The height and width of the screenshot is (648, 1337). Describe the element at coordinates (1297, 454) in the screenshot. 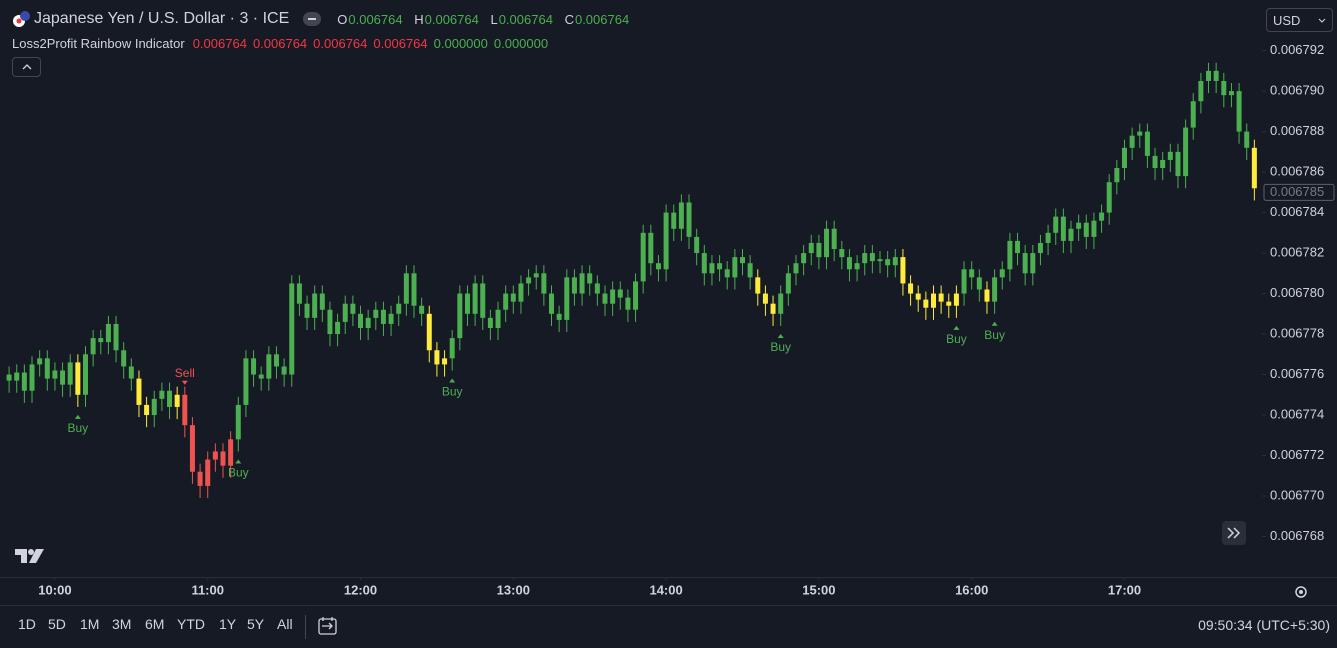

I see `y-tick-label: 0.006772` at that location.